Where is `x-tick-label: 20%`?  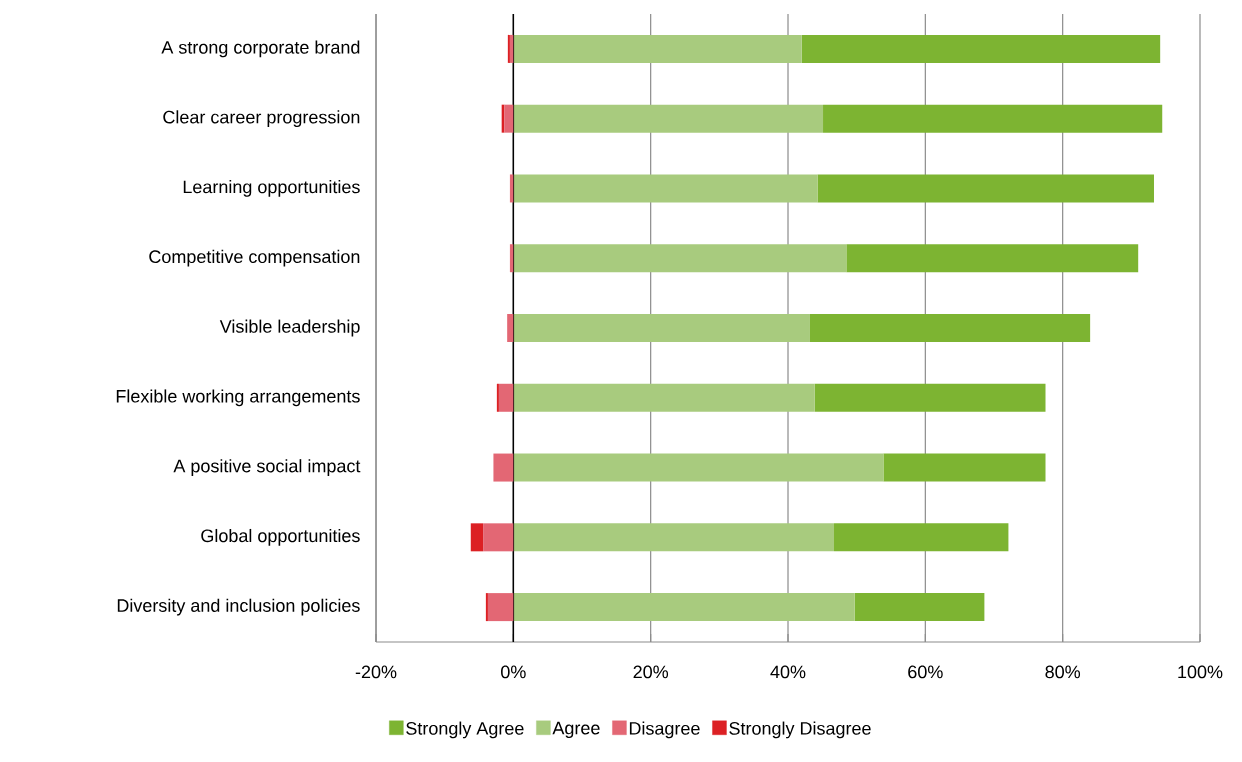
x-tick-label: 20% is located at coordinates (651, 672).